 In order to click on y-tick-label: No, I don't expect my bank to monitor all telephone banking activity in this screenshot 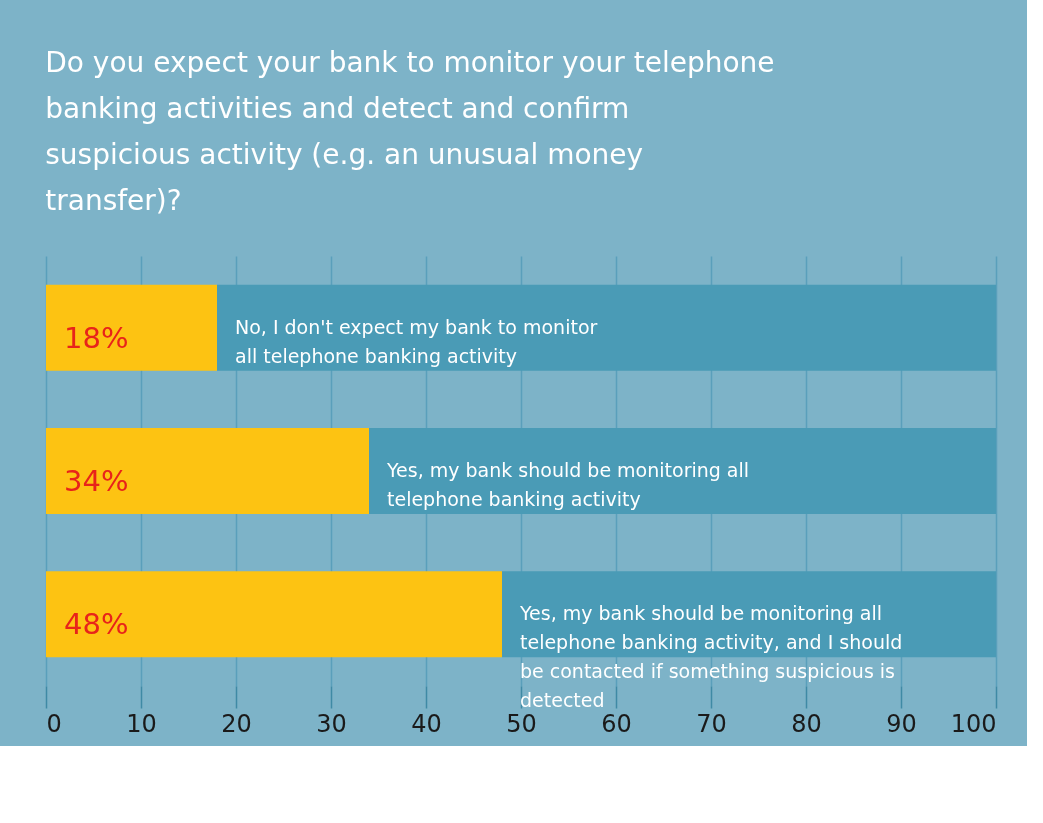, I will do `click(416, 341)`.